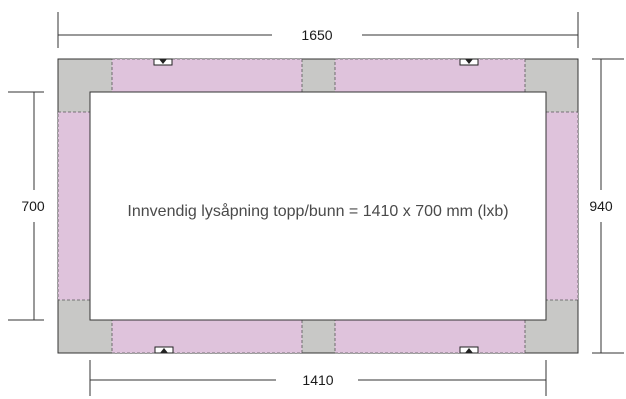 The width and height of the screenshot is (626, 399). What do you see at coordinates (430, 336) in the screenshot?
I see `bottom-right-panel` at bounding box center [430, 336].